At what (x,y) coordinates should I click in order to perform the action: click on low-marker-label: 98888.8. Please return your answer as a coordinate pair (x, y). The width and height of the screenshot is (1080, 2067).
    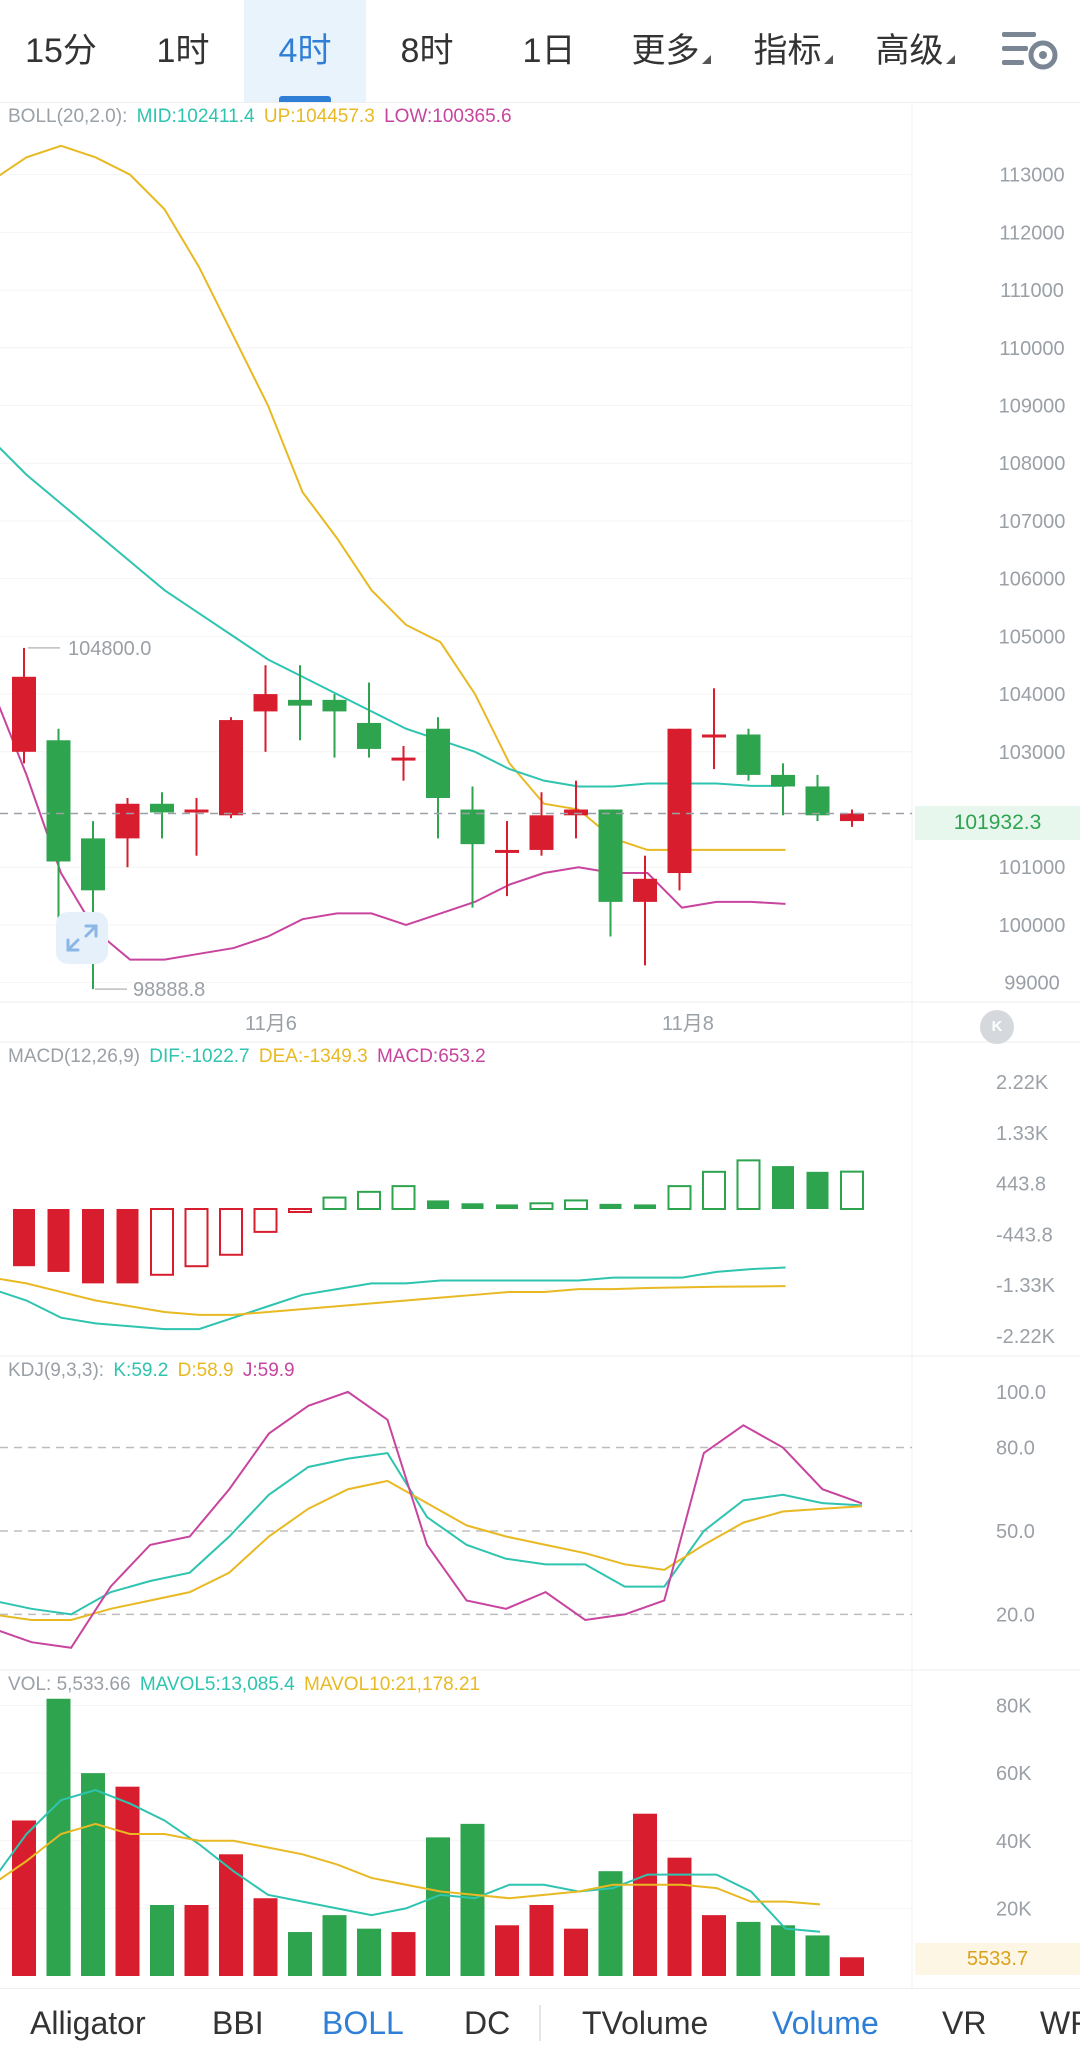
    Looking at the image, I should click on (169, 990).